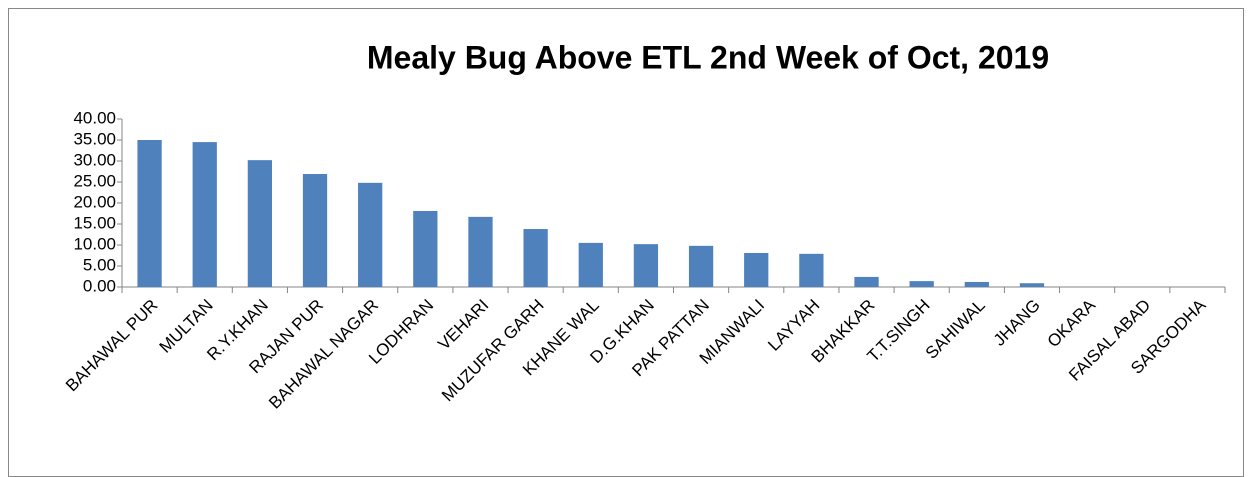 This screenshot has height=477, width=1253. Describe the element at coordinates (94, 201) in the screenshot. I see `y-tick-label: 20.00` at that location.